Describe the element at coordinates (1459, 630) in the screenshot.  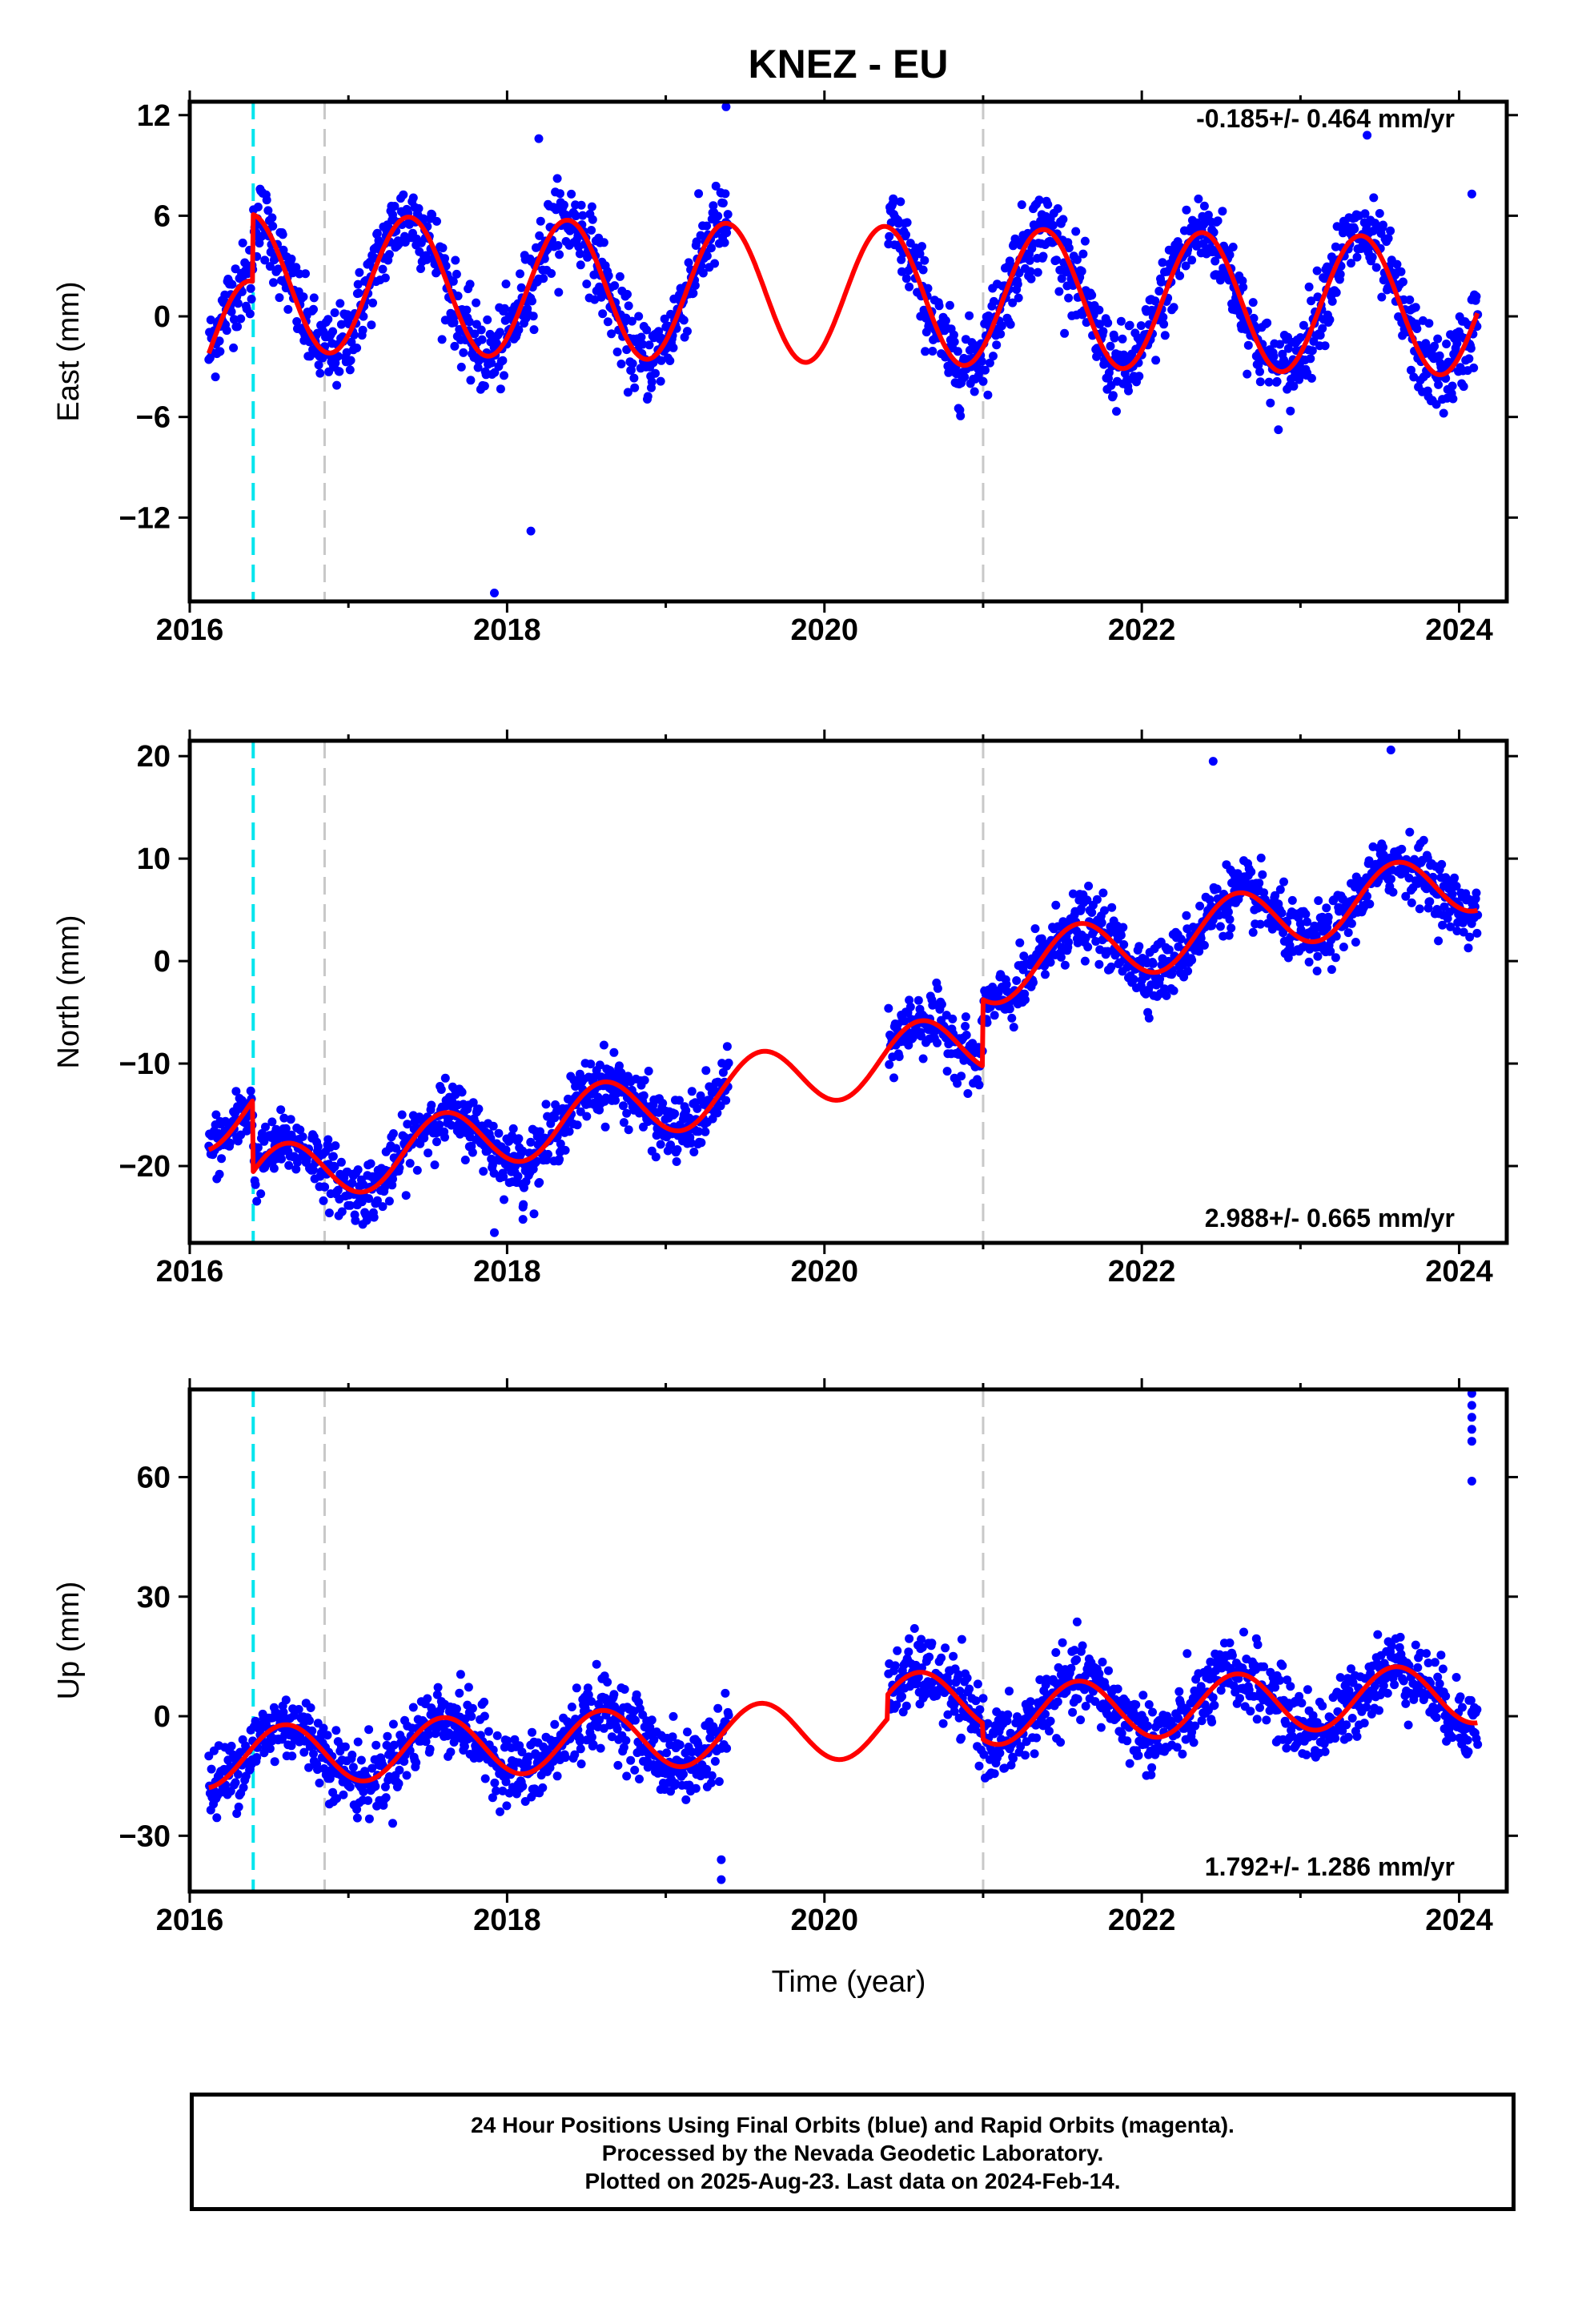
I see `x-tick-label: 2024` at that location.